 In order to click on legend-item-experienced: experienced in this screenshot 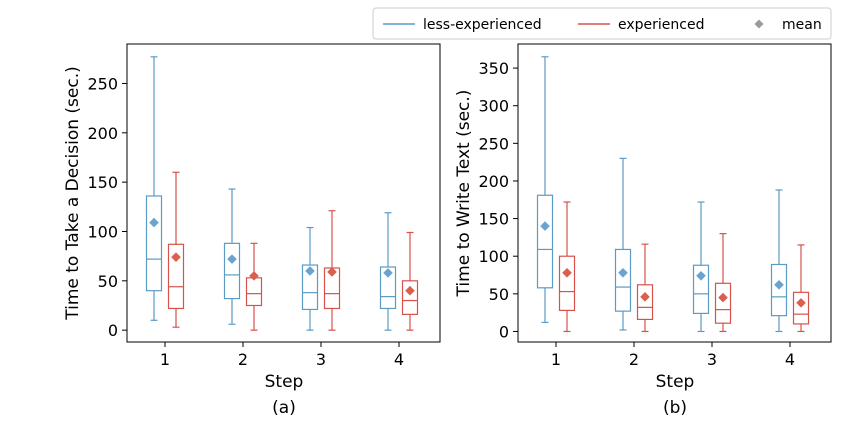, I will do `click(641, 25)`.